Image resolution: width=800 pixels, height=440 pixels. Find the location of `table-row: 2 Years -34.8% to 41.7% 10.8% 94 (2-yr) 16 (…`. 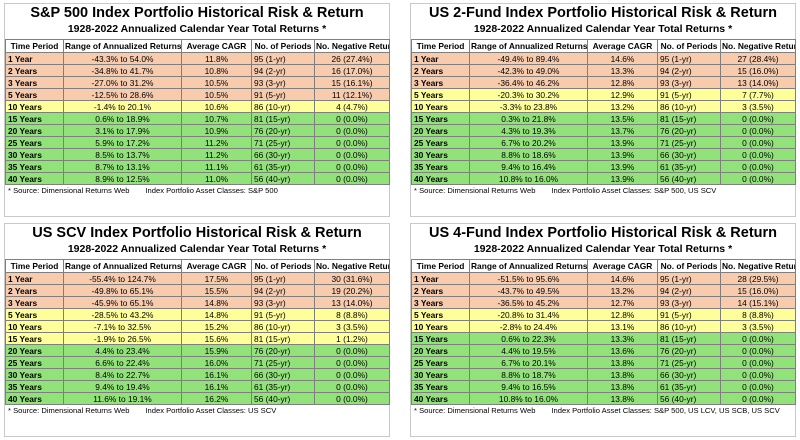

table-row: 2 Years -34.8% to 41.7% 10.8% 94 (2-yr) 16 (… is located at coordinates (197, 70).